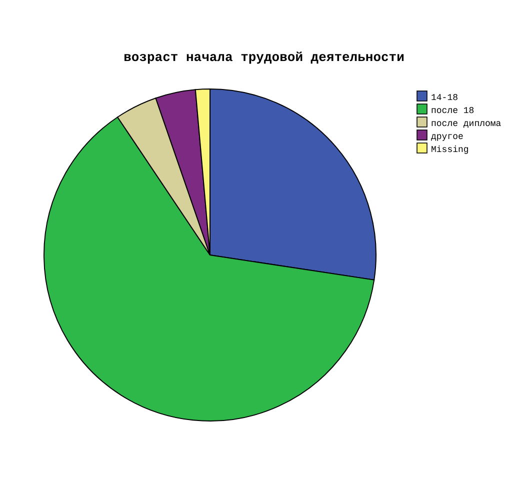 The height and width of the screenshot is (503, 524). Describe the element at coordinates (452, 111) in the screenshot. I see `legend-label: после 18` at that location.